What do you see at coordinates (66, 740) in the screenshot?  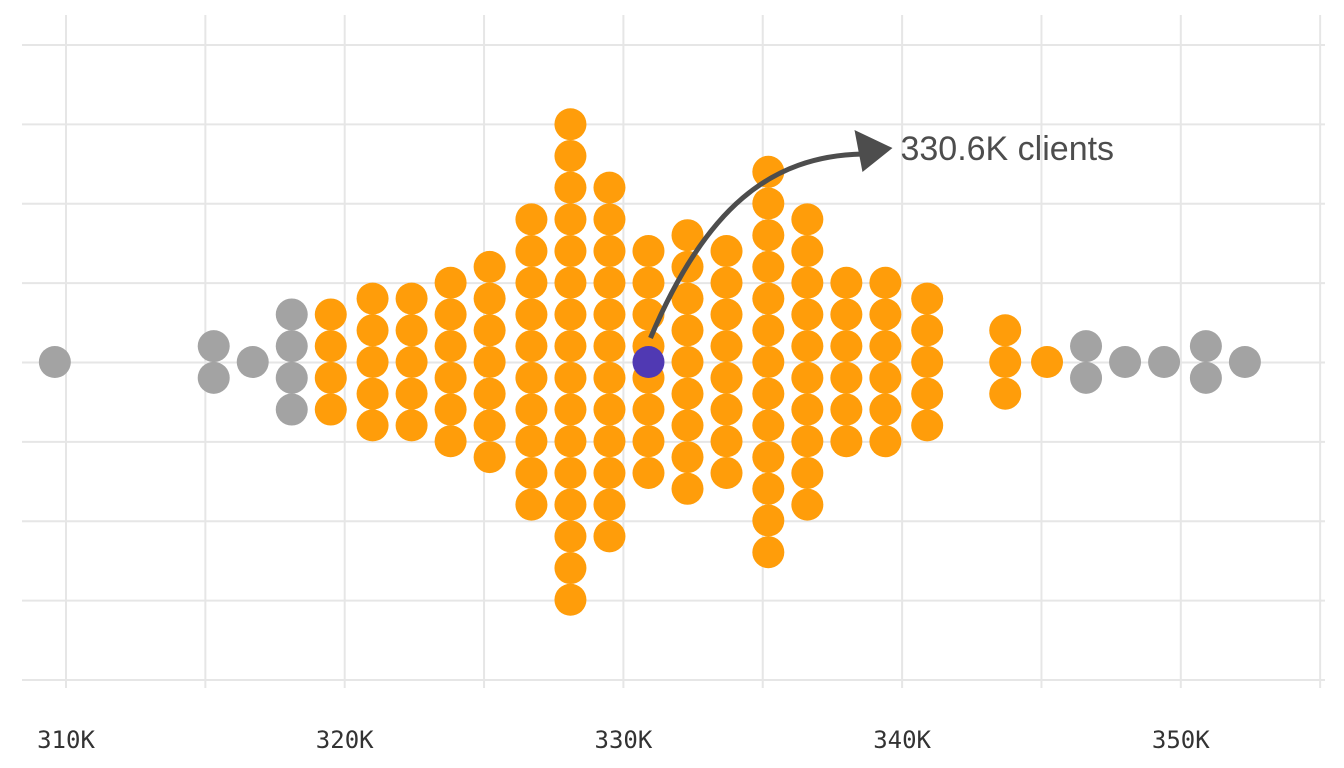 I see `x-tick-label: 310K` at bounding box center [66, 740].